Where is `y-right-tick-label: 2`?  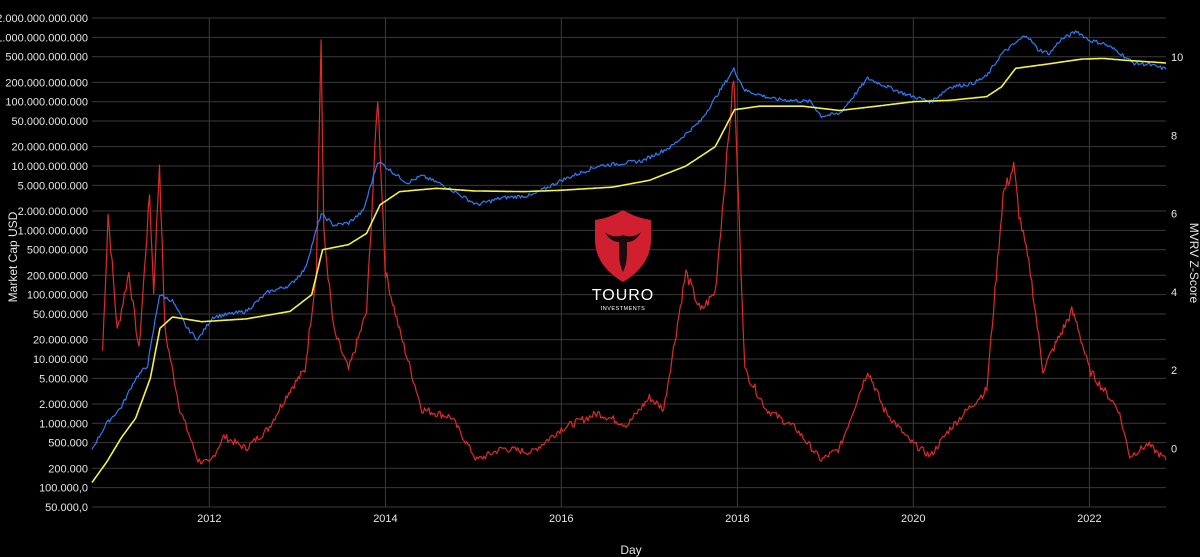 y-right-tick-label: 2 is located at coordinates (1174, 371).